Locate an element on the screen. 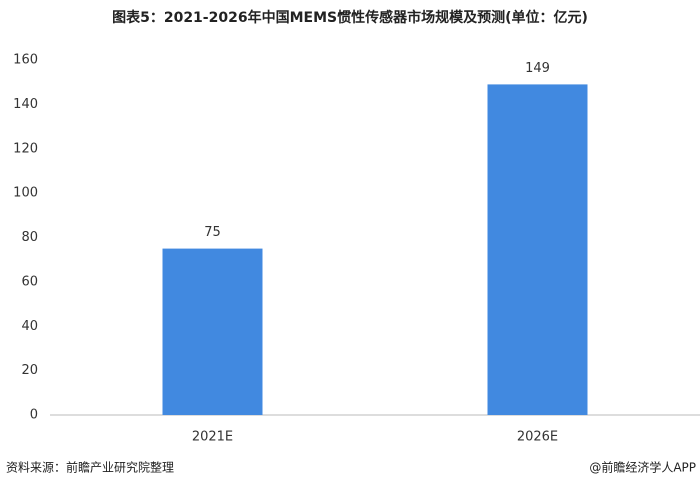 This screenshot has width=700, height=489. source-note: 资料来源：前瞻产业研究院整理 is located at coordinates (90, 467).